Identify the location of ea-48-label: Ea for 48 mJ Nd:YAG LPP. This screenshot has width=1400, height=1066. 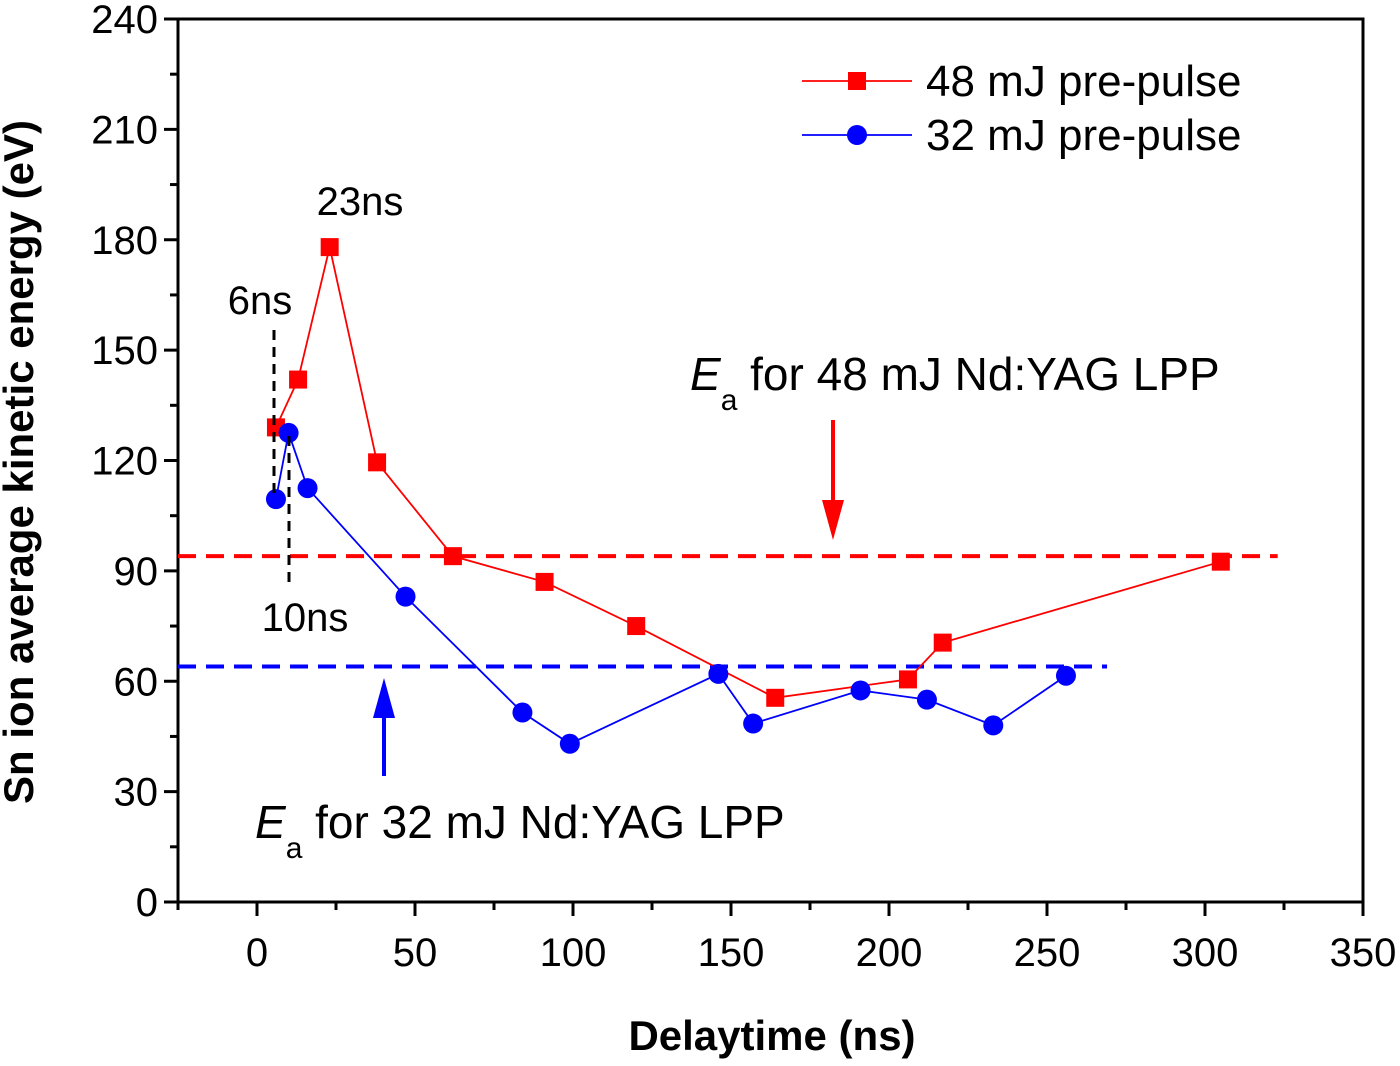
(955, 382).